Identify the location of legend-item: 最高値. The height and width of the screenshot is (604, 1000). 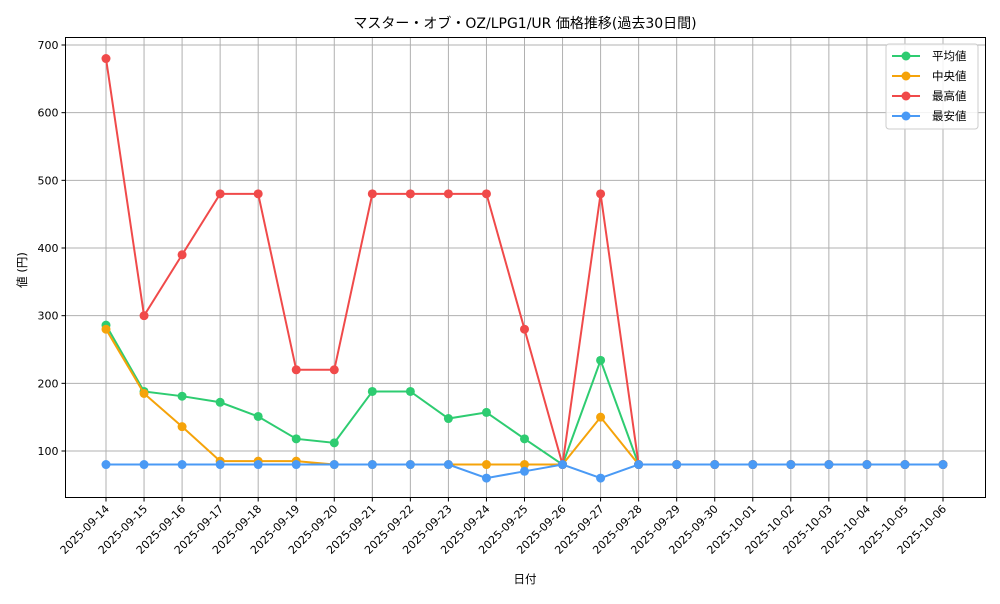
(929, 96).